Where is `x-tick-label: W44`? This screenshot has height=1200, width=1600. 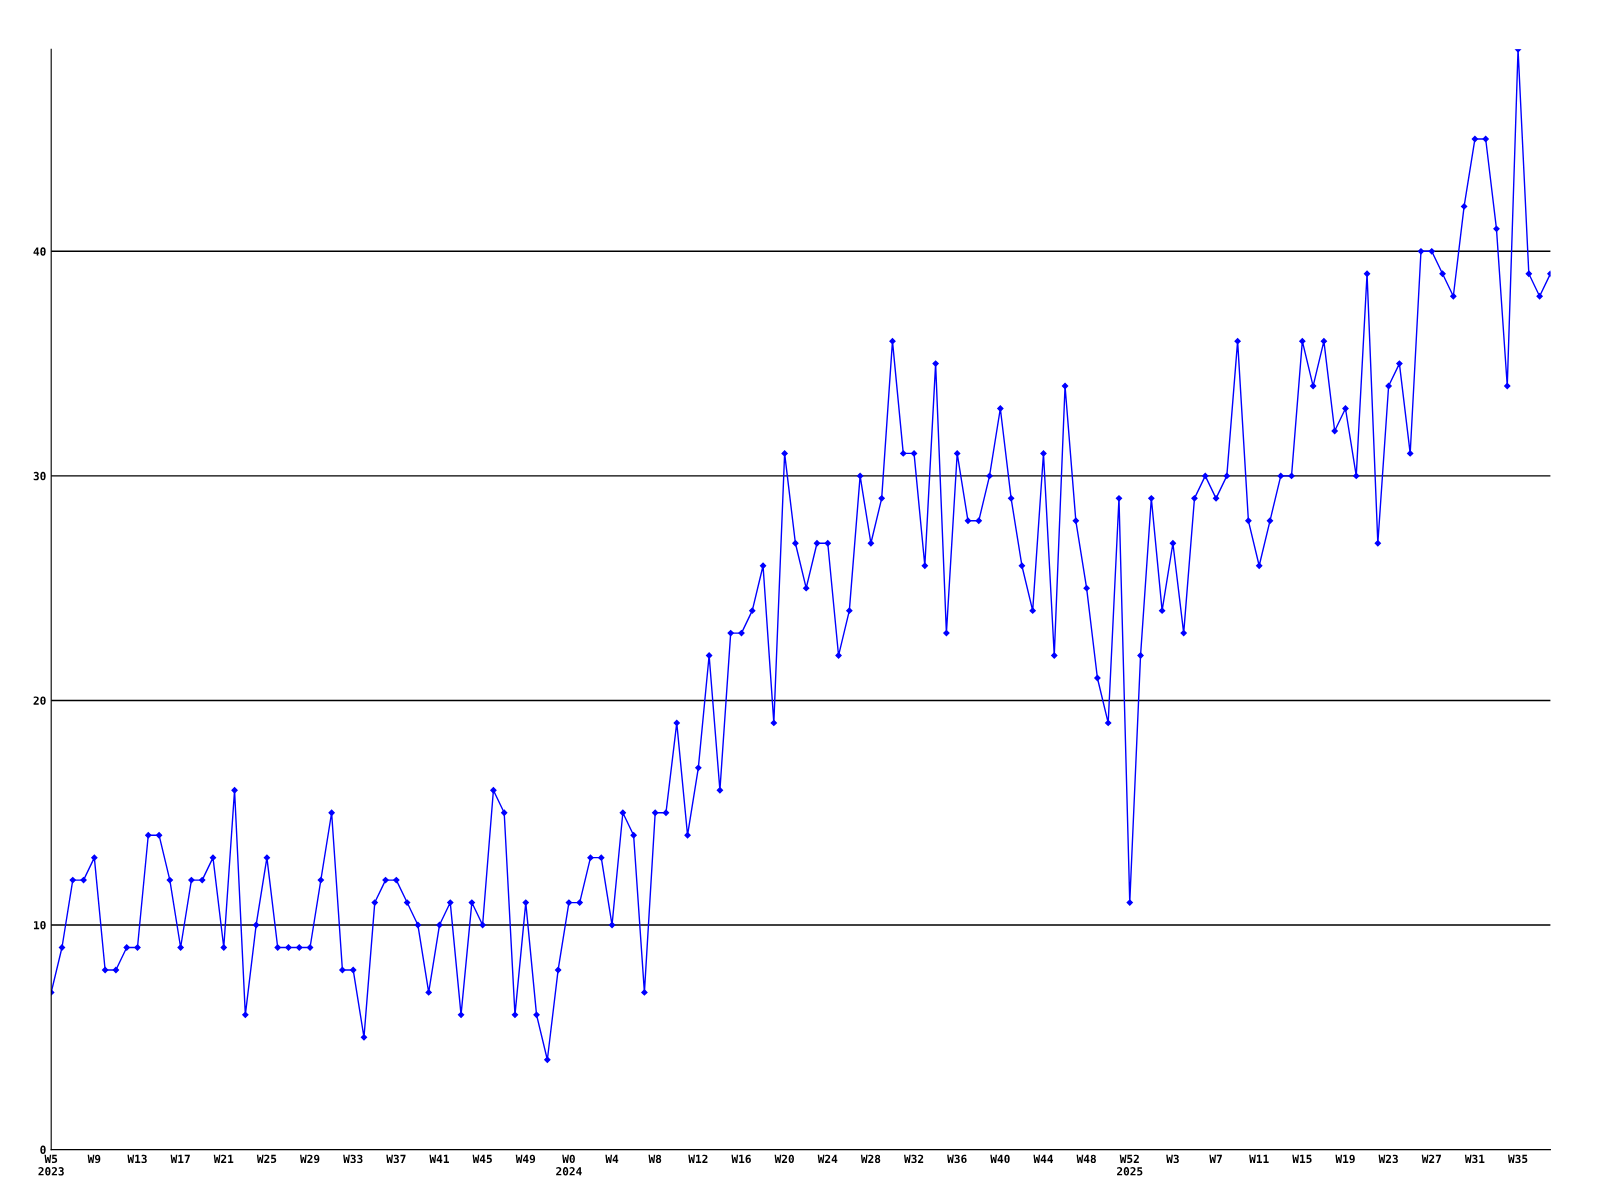
x-tick-label: W44 is located at coordinates (1043, 1158).